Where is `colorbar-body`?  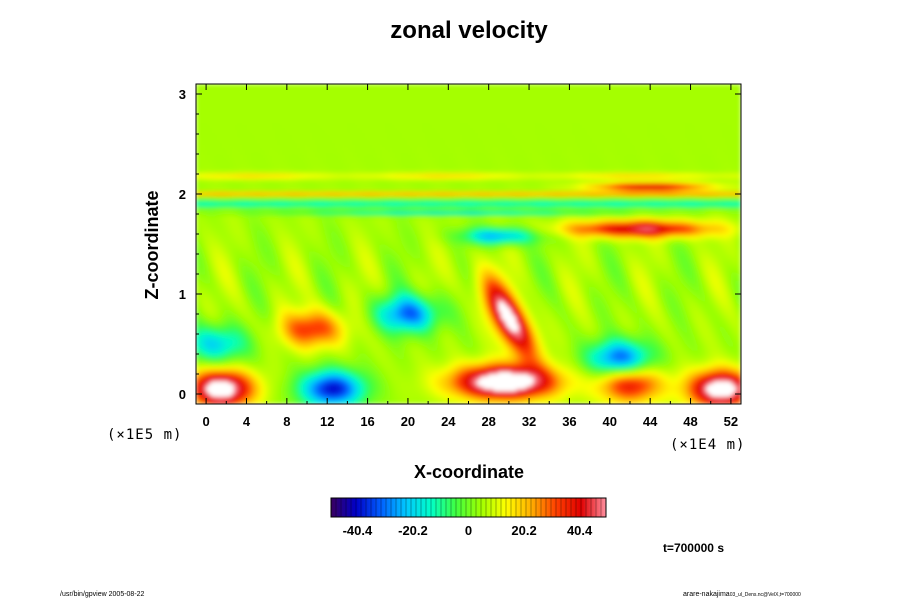
colorbar-body is located at coordinates (468, 507).